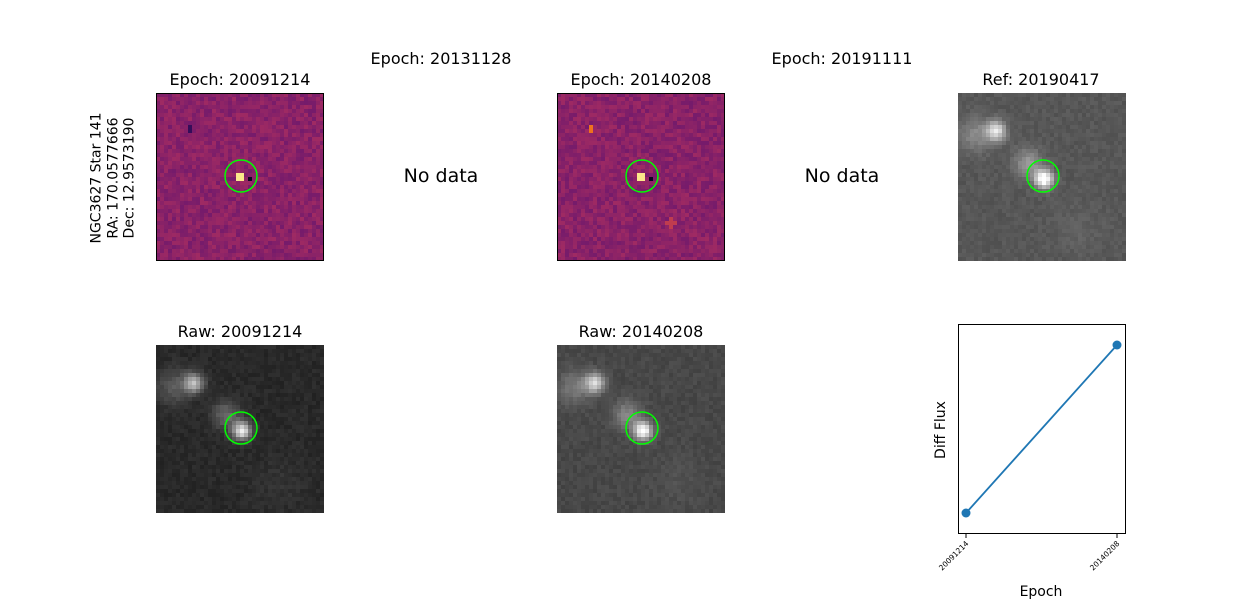 This screenshot has width=1250, height=600. I want to click on raw-20140208-pixels, so click(641, 429).